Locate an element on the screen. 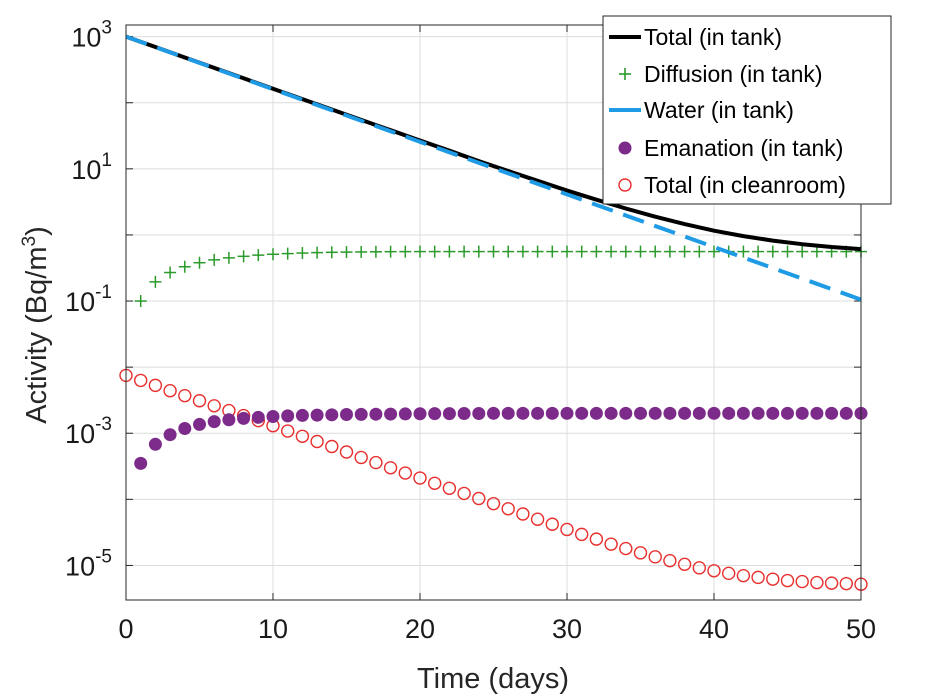 The width and height of the screenshot is (949, 699). x-tick-label: 30 is located at coordinates (567, 629).